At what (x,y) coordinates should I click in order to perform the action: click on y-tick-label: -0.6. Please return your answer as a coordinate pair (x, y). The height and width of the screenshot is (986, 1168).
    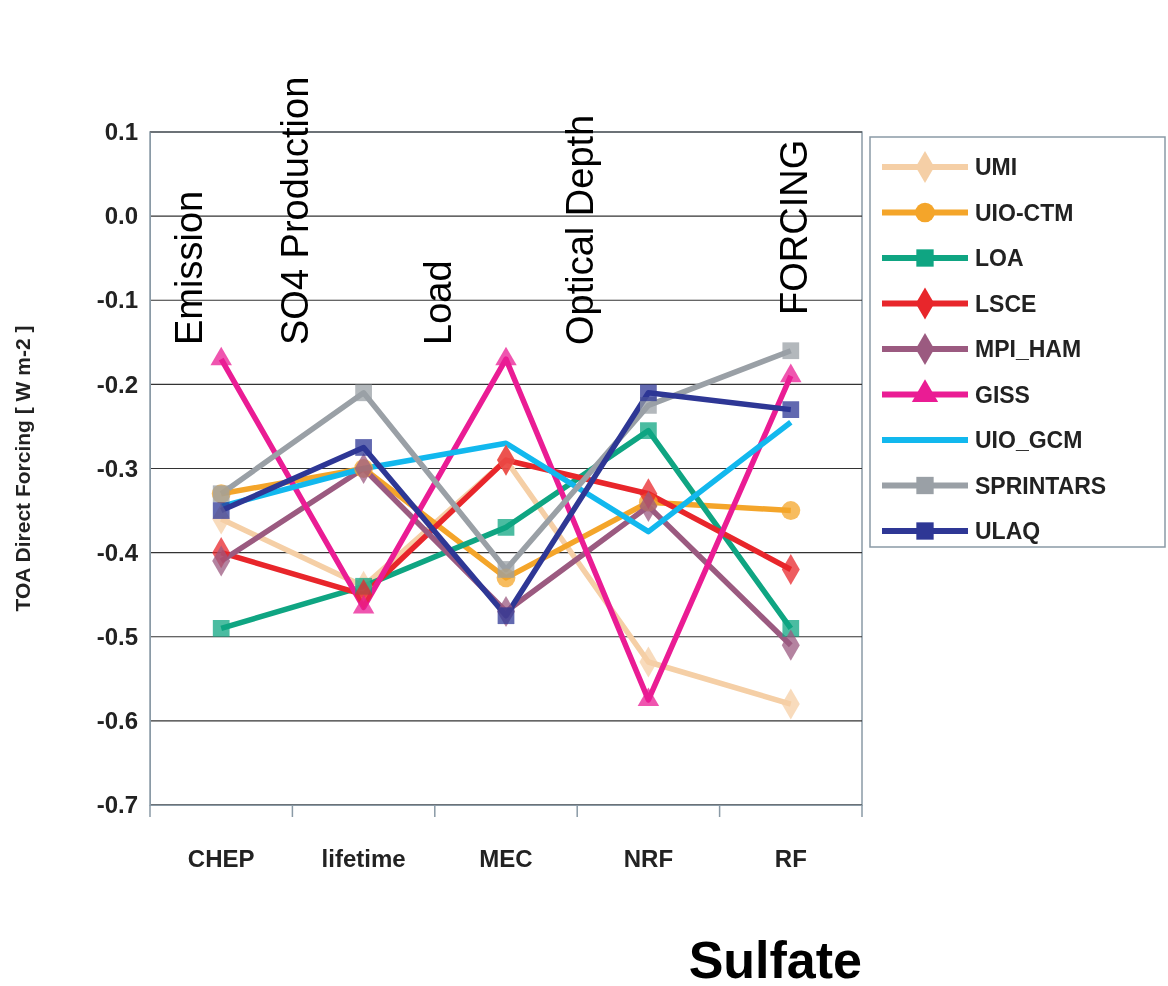
    Looking at the image, I should click on (117, 721).